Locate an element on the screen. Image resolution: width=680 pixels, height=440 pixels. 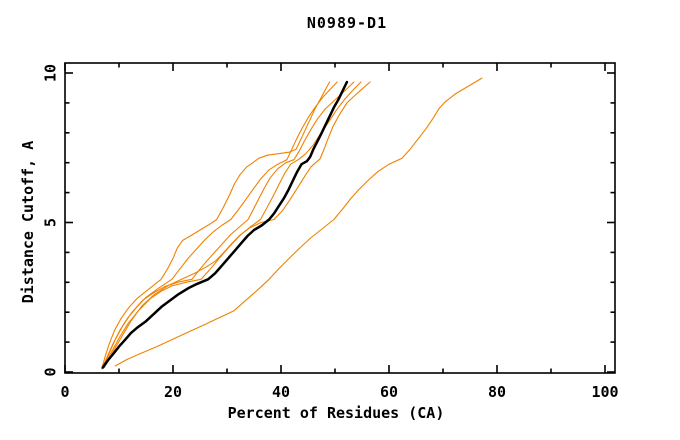
chart-title: N0989-D1 is located at coordinates (347, 23).